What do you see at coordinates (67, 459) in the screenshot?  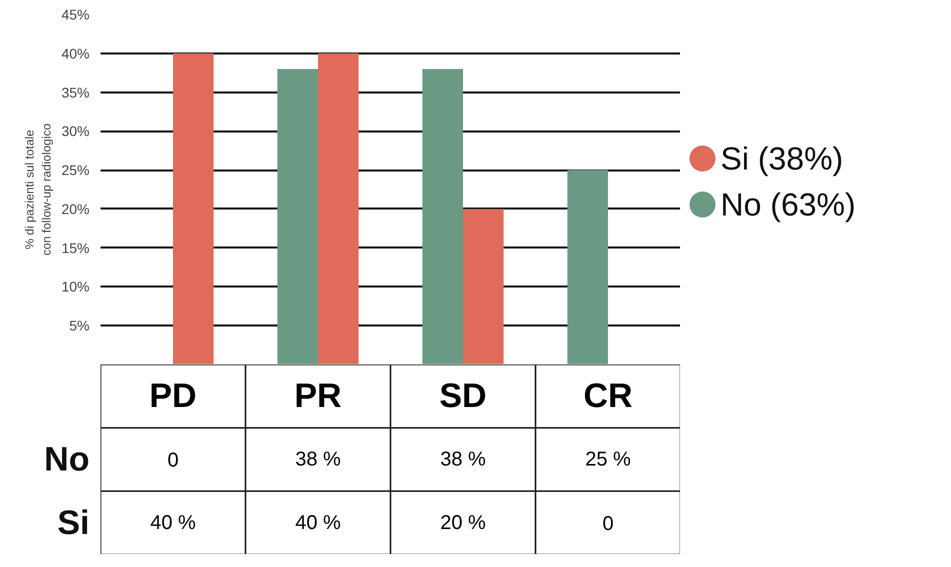 I see `text: No` at bounding box center [67, 459].